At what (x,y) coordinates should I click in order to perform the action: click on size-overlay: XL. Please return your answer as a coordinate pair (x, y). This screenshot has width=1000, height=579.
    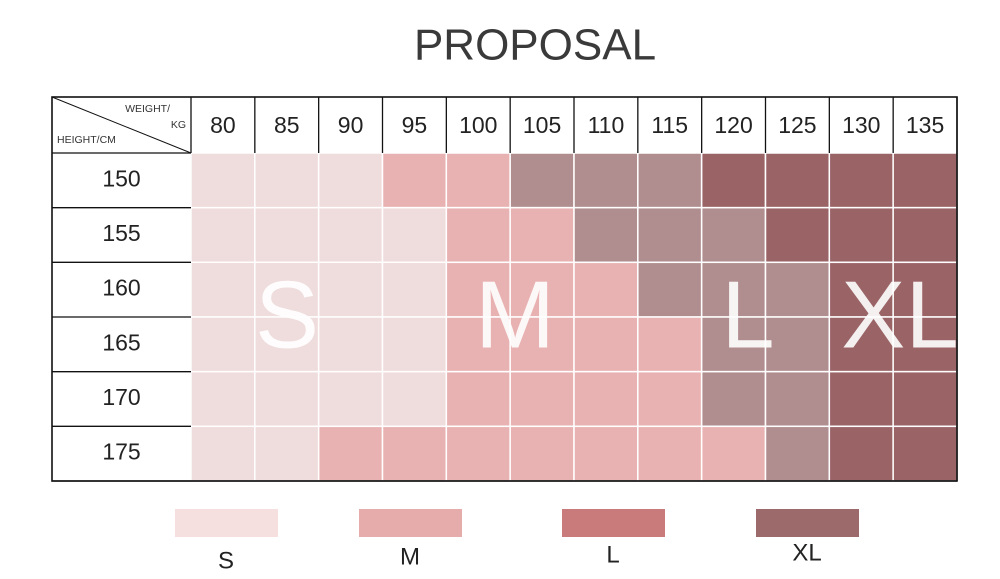
    Looking at the image, I should click on (899, 314).